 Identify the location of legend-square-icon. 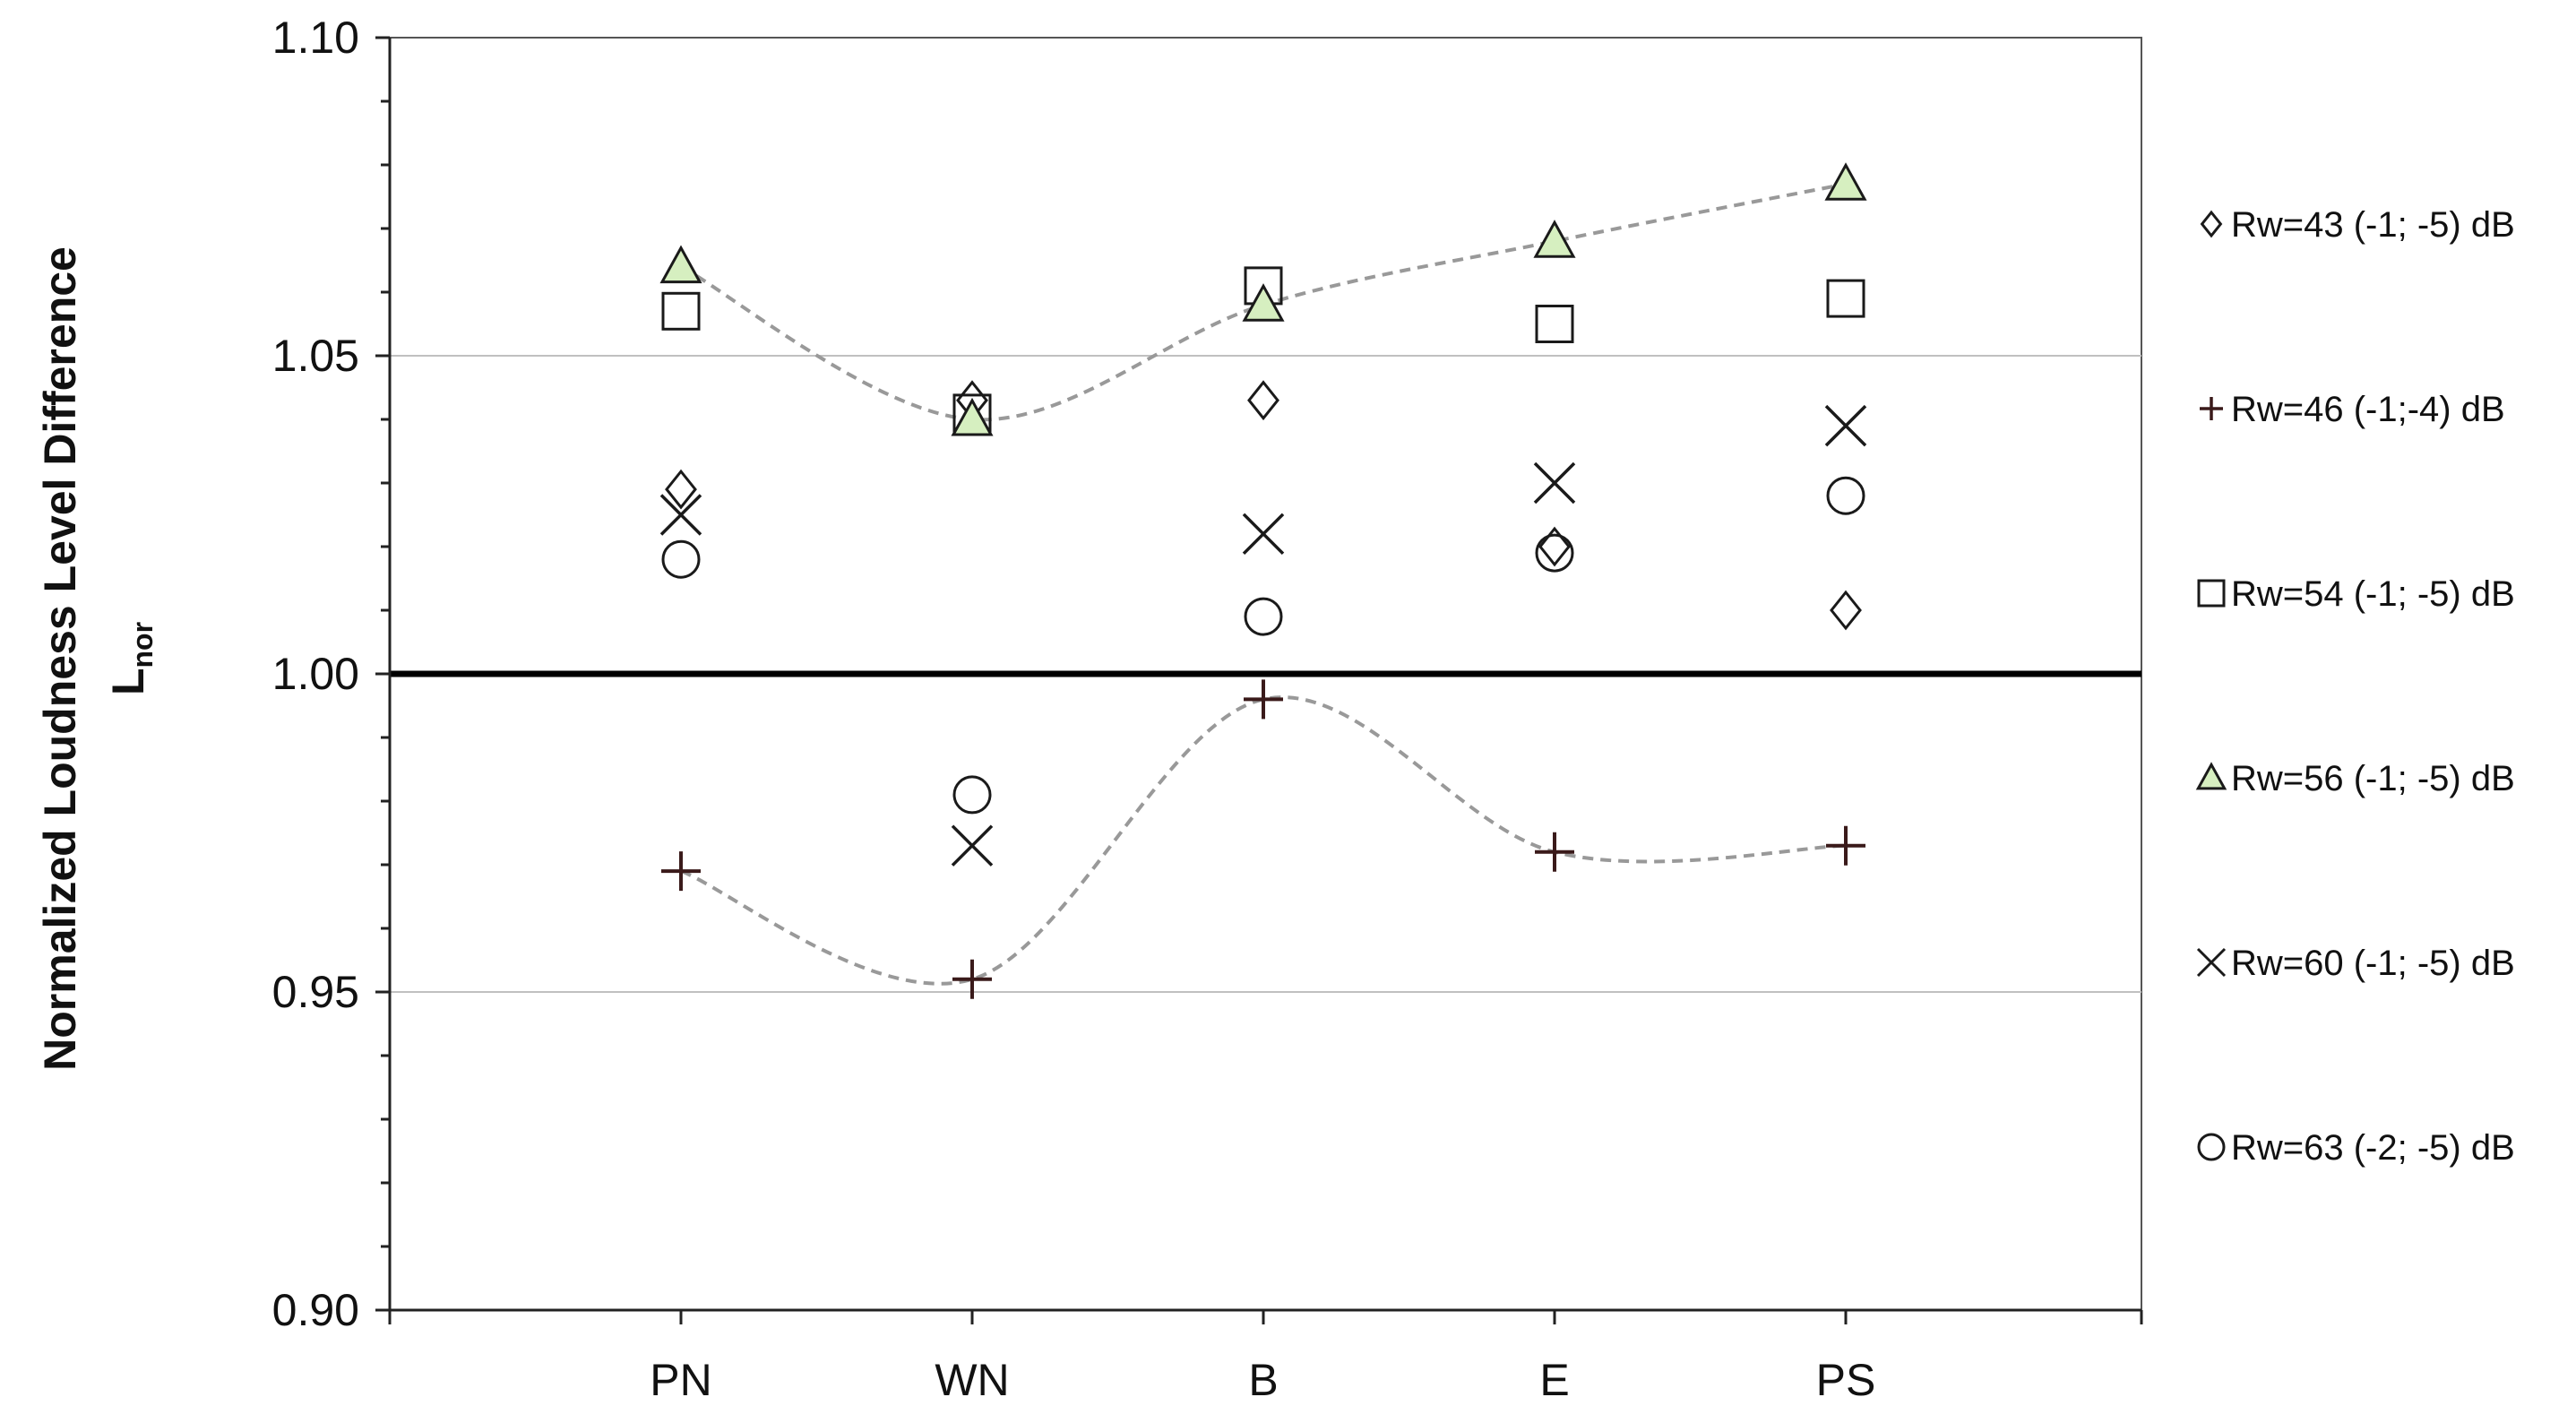
(2211, 594).